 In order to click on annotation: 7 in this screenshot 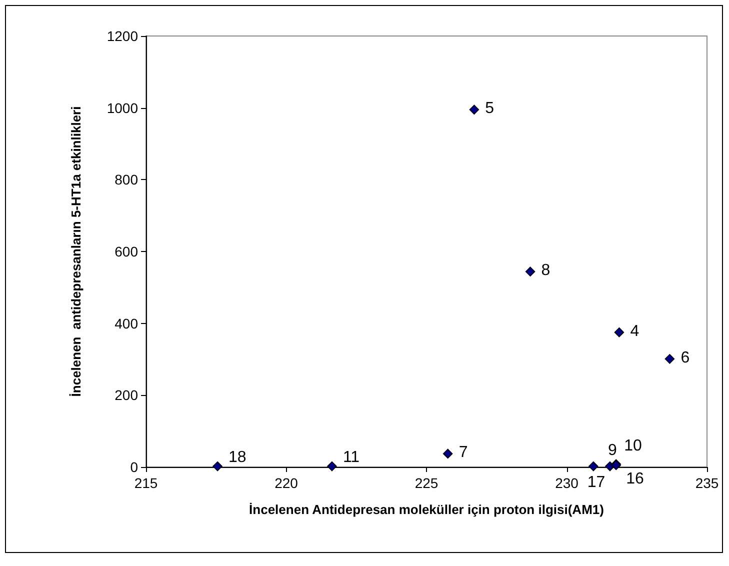, I will do `click(463, 453)`.